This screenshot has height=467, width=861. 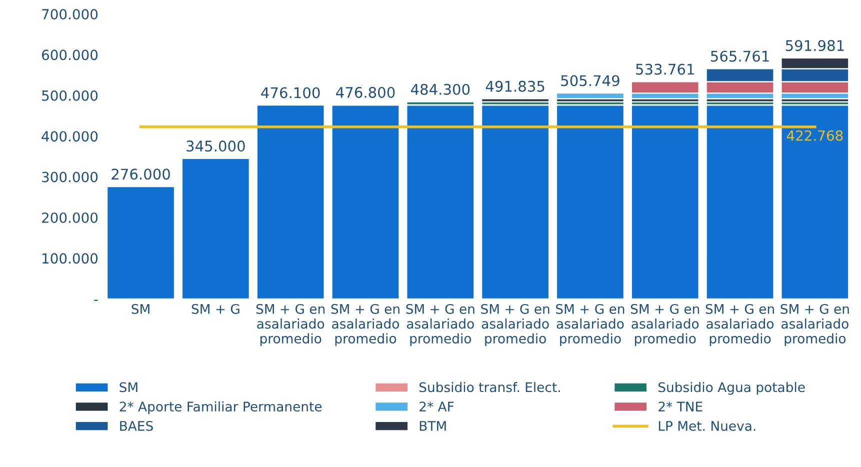 I want to click on y-tick-label: 400.000, so click(x=70, y=136).